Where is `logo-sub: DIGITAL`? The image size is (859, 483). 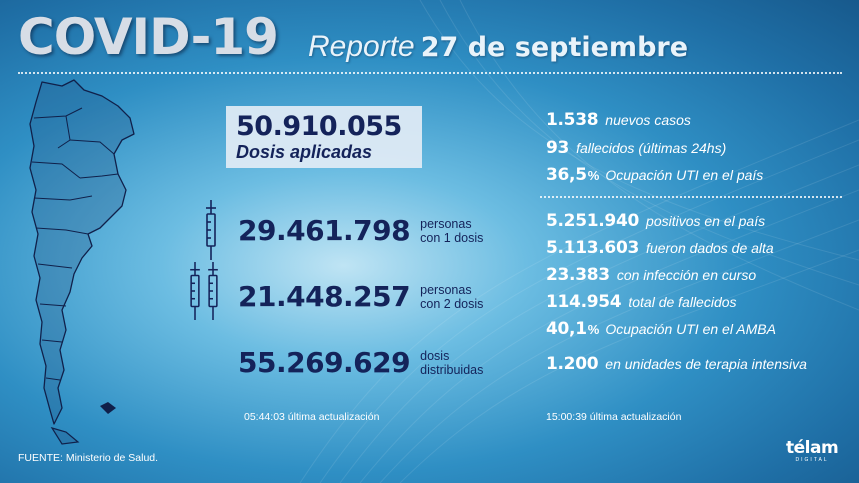
logo-sub: DIGITAL is located at coordinates (812, 460).